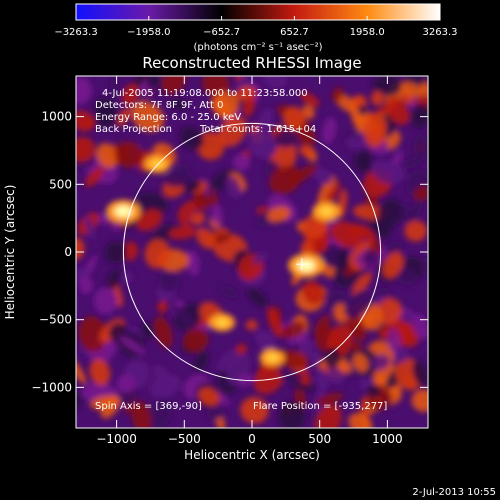  Describe the element at coordinates (168, 117) in the screenshot. I see `energy-range-text: Energy Range: 6.0 - 25.0 keV` at that location.